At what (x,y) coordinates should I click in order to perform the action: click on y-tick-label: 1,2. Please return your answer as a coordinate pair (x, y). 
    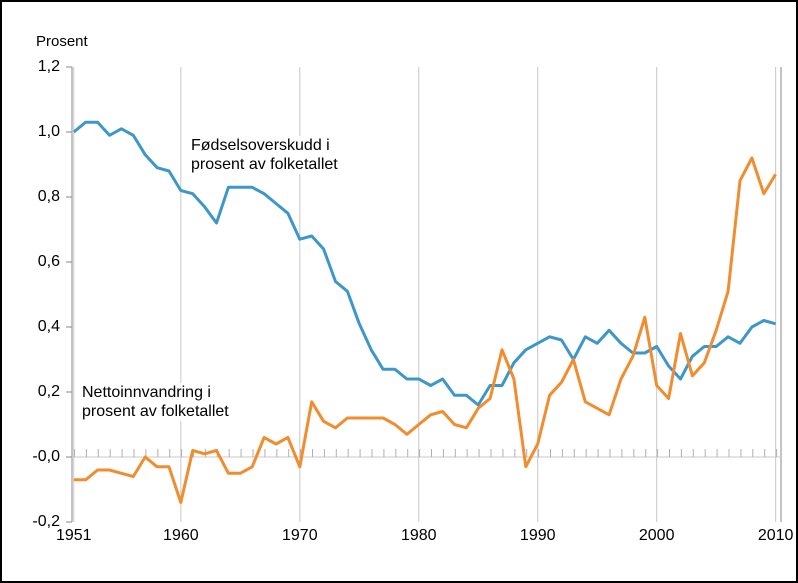
    Looking at the image, I should click on (49, 66).